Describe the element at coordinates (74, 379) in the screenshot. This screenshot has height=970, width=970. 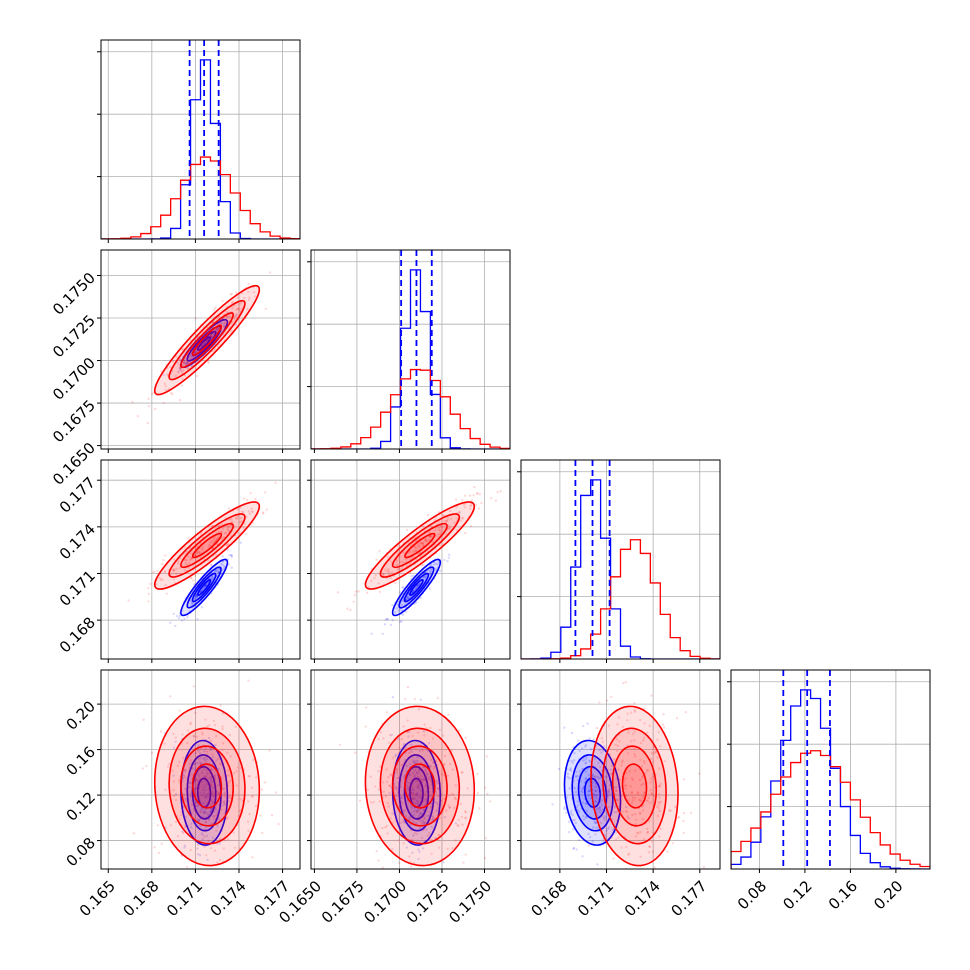
I see `y-tick-label: 0.1700` at that location.